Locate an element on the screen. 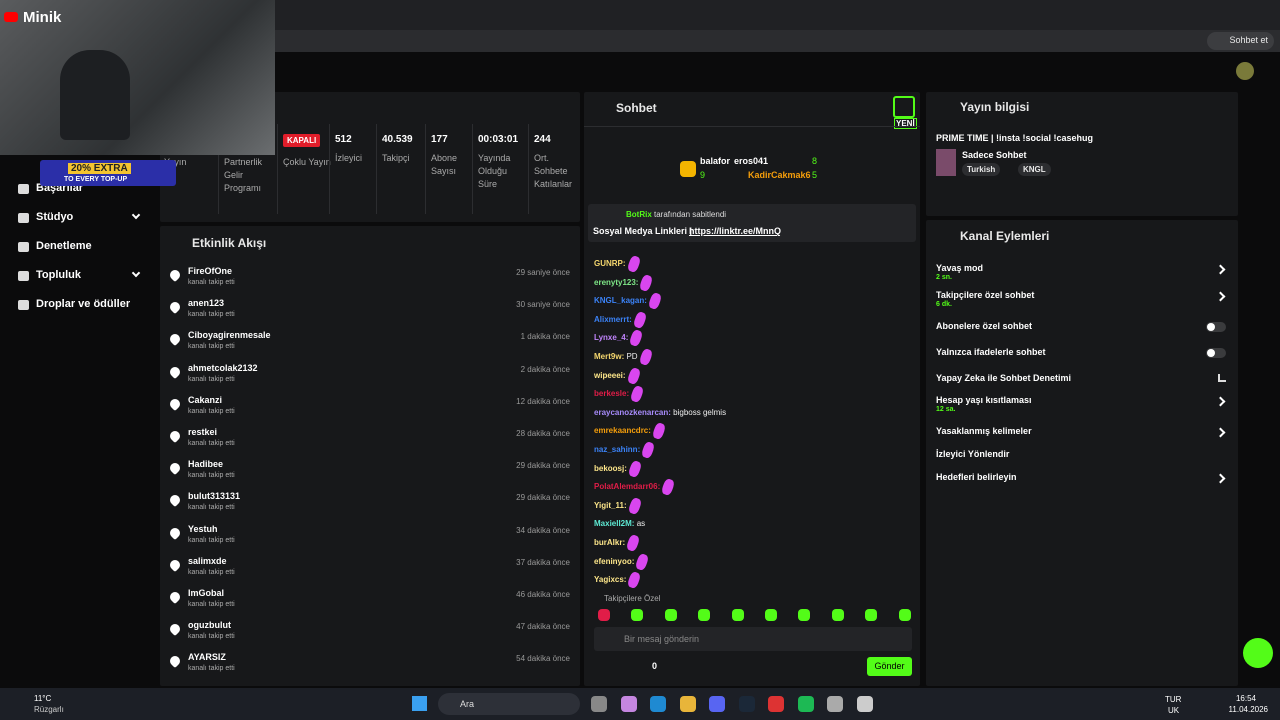  chat-user: Lynxe_4: is located at coordinates (611, 338).